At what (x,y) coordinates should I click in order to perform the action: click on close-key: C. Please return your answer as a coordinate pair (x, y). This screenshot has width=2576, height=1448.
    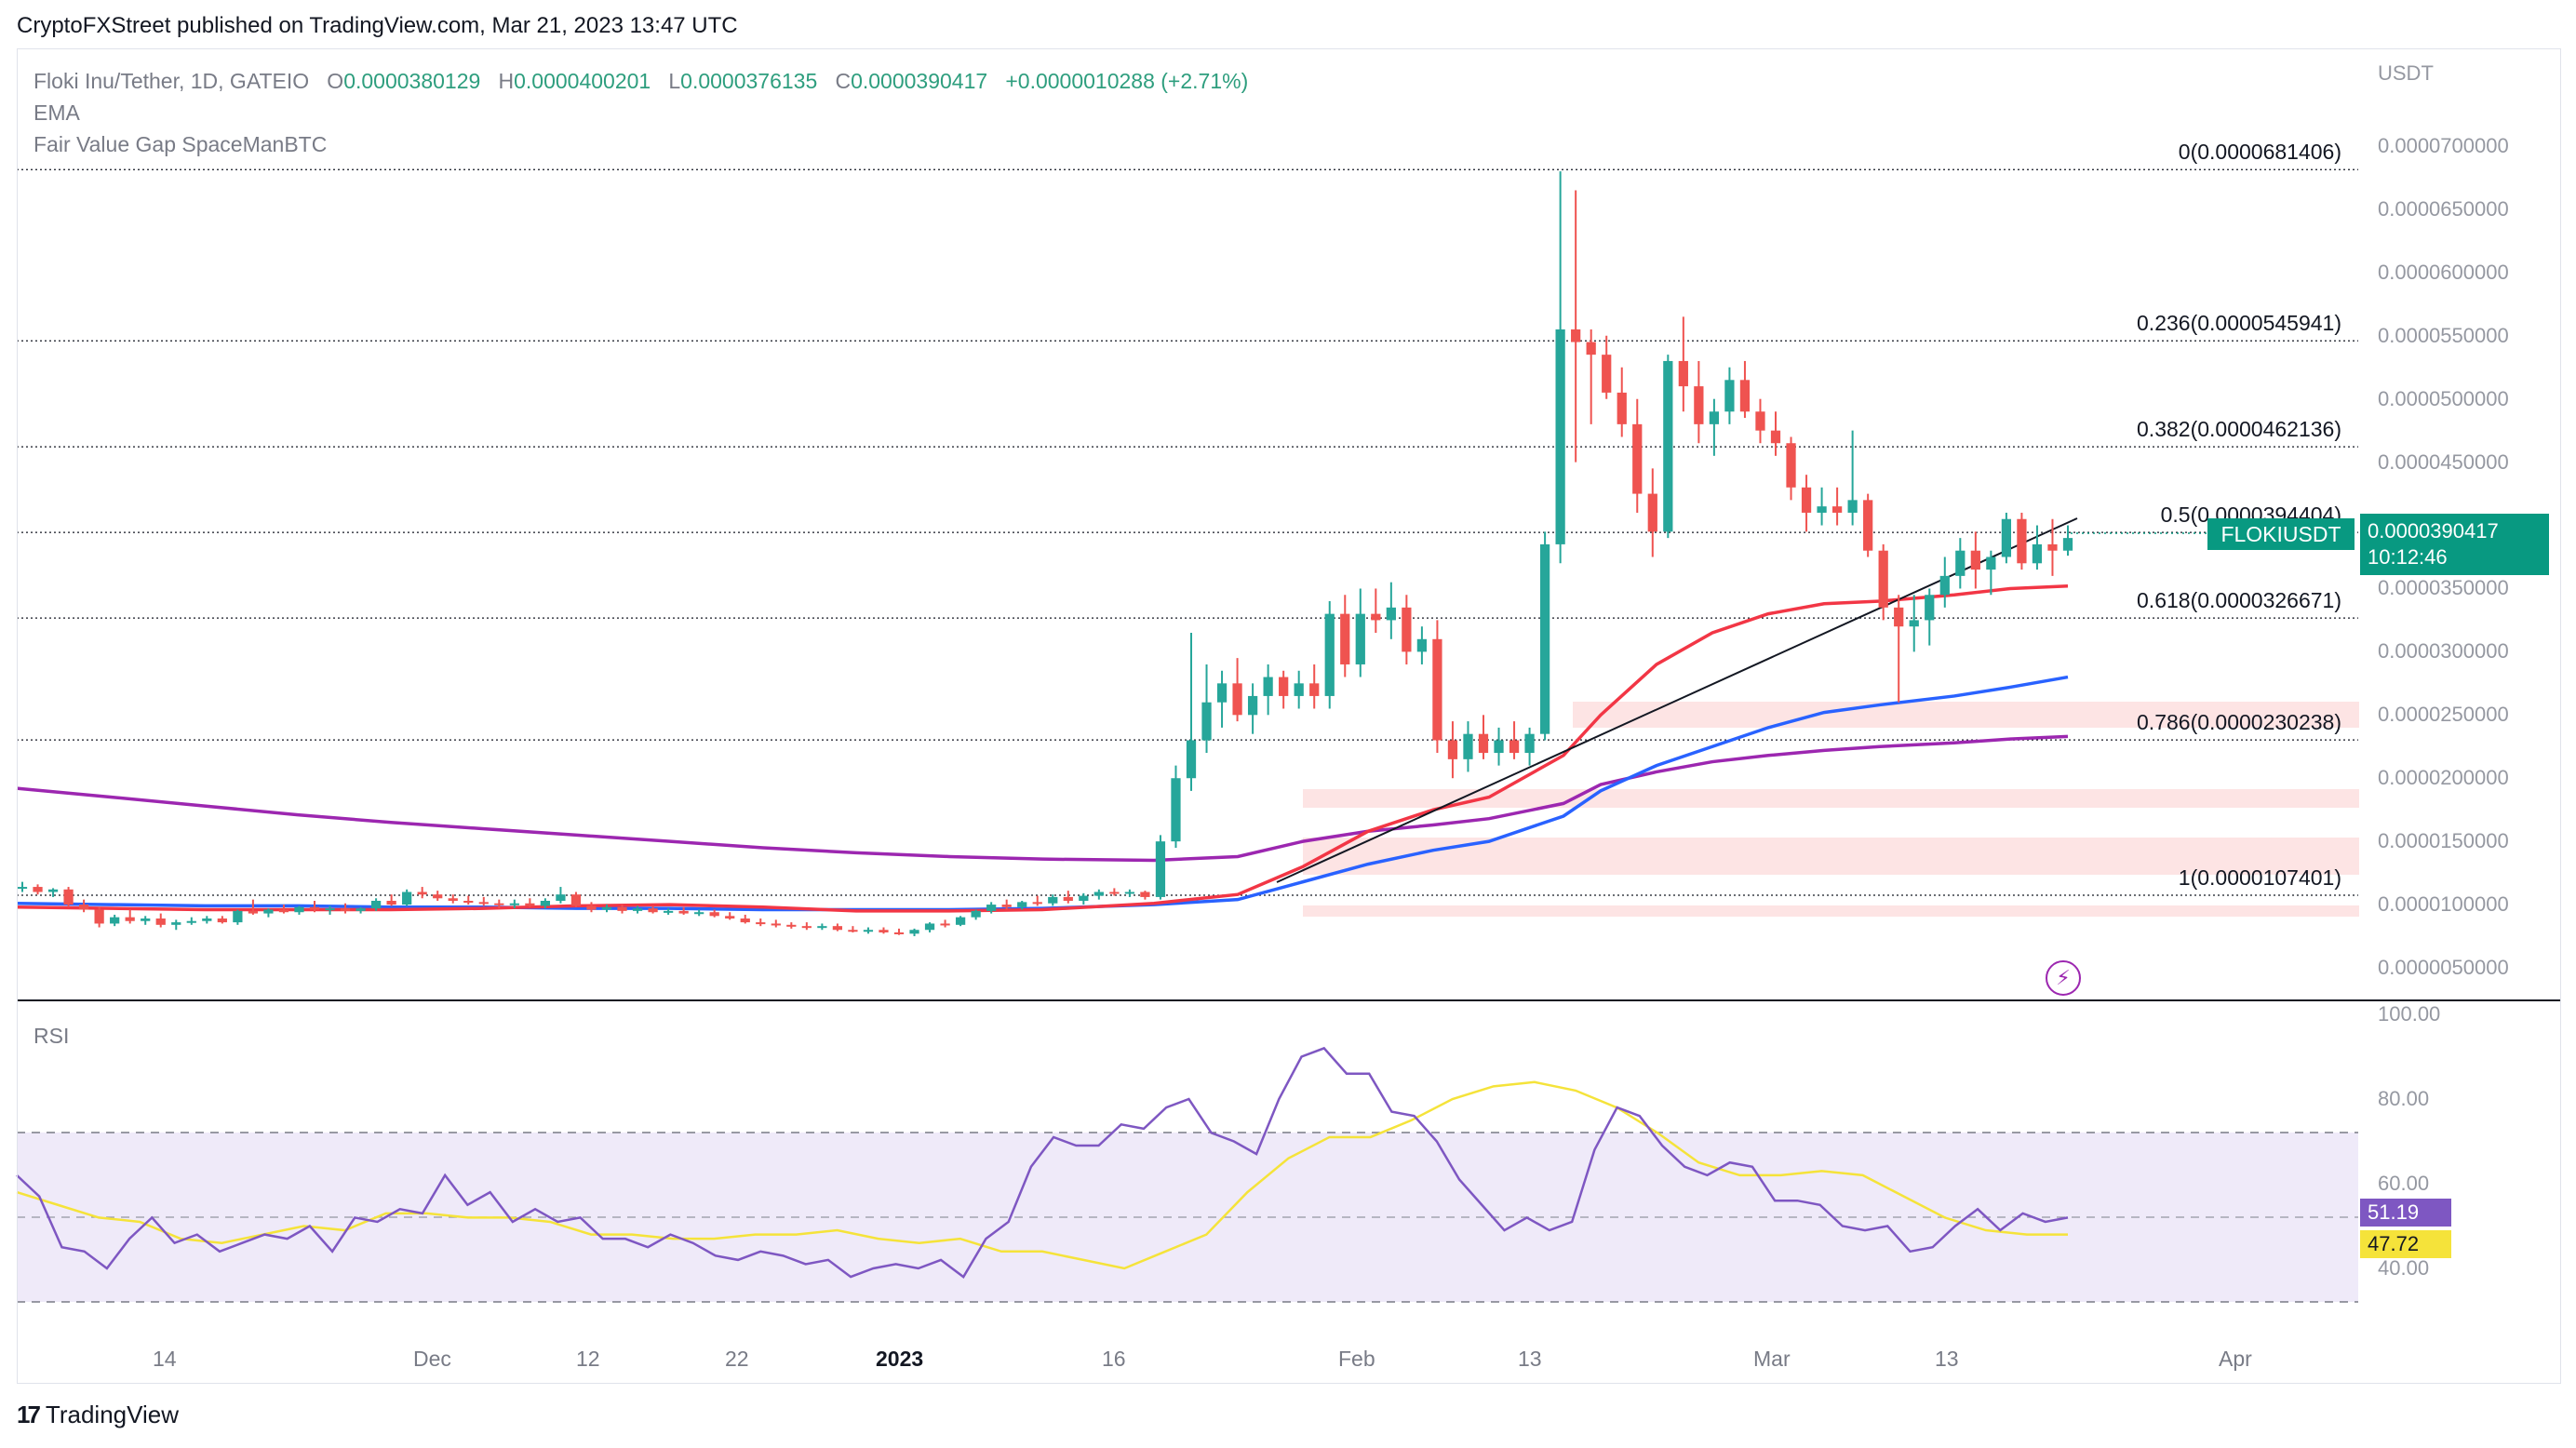
    Looking at the image, I should click on (843, 81).